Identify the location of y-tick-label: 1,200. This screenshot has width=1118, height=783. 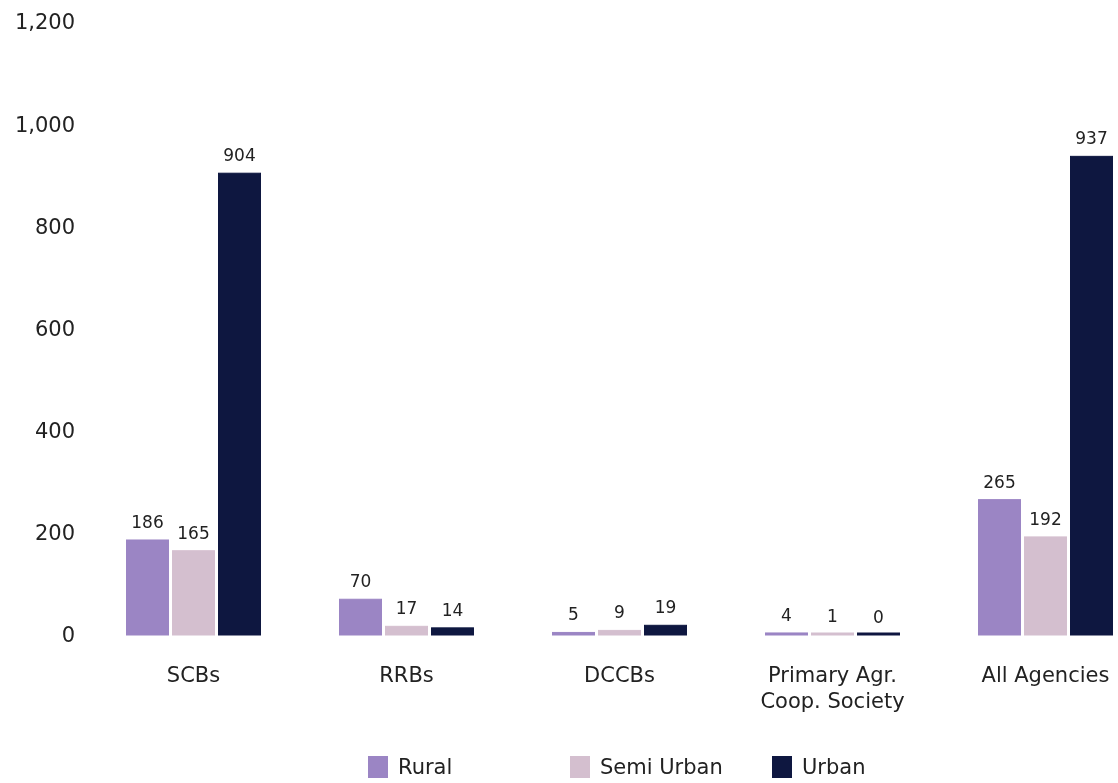
(44, 22).